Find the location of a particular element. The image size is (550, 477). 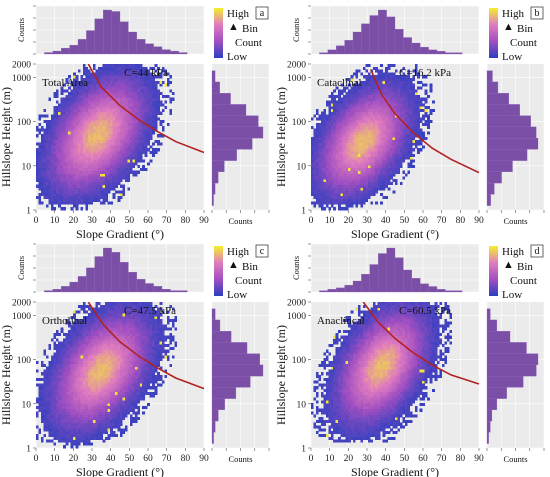

colorbar-high-label: High is located at coordinates (513, 14).